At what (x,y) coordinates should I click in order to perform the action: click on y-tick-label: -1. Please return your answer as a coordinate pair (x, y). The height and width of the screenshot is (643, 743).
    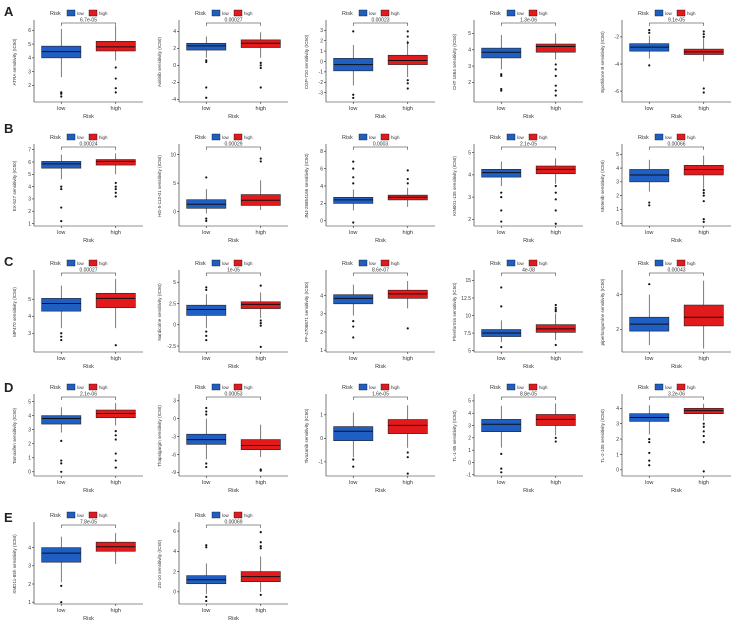
    Looking at the image, I should click on (321, 73).